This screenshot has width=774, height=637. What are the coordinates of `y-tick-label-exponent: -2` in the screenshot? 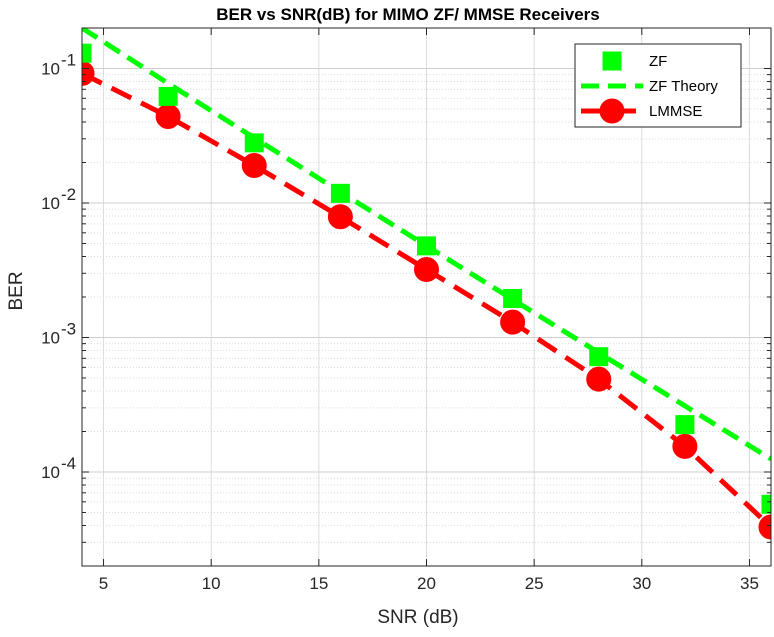 It's located at (68, 194).